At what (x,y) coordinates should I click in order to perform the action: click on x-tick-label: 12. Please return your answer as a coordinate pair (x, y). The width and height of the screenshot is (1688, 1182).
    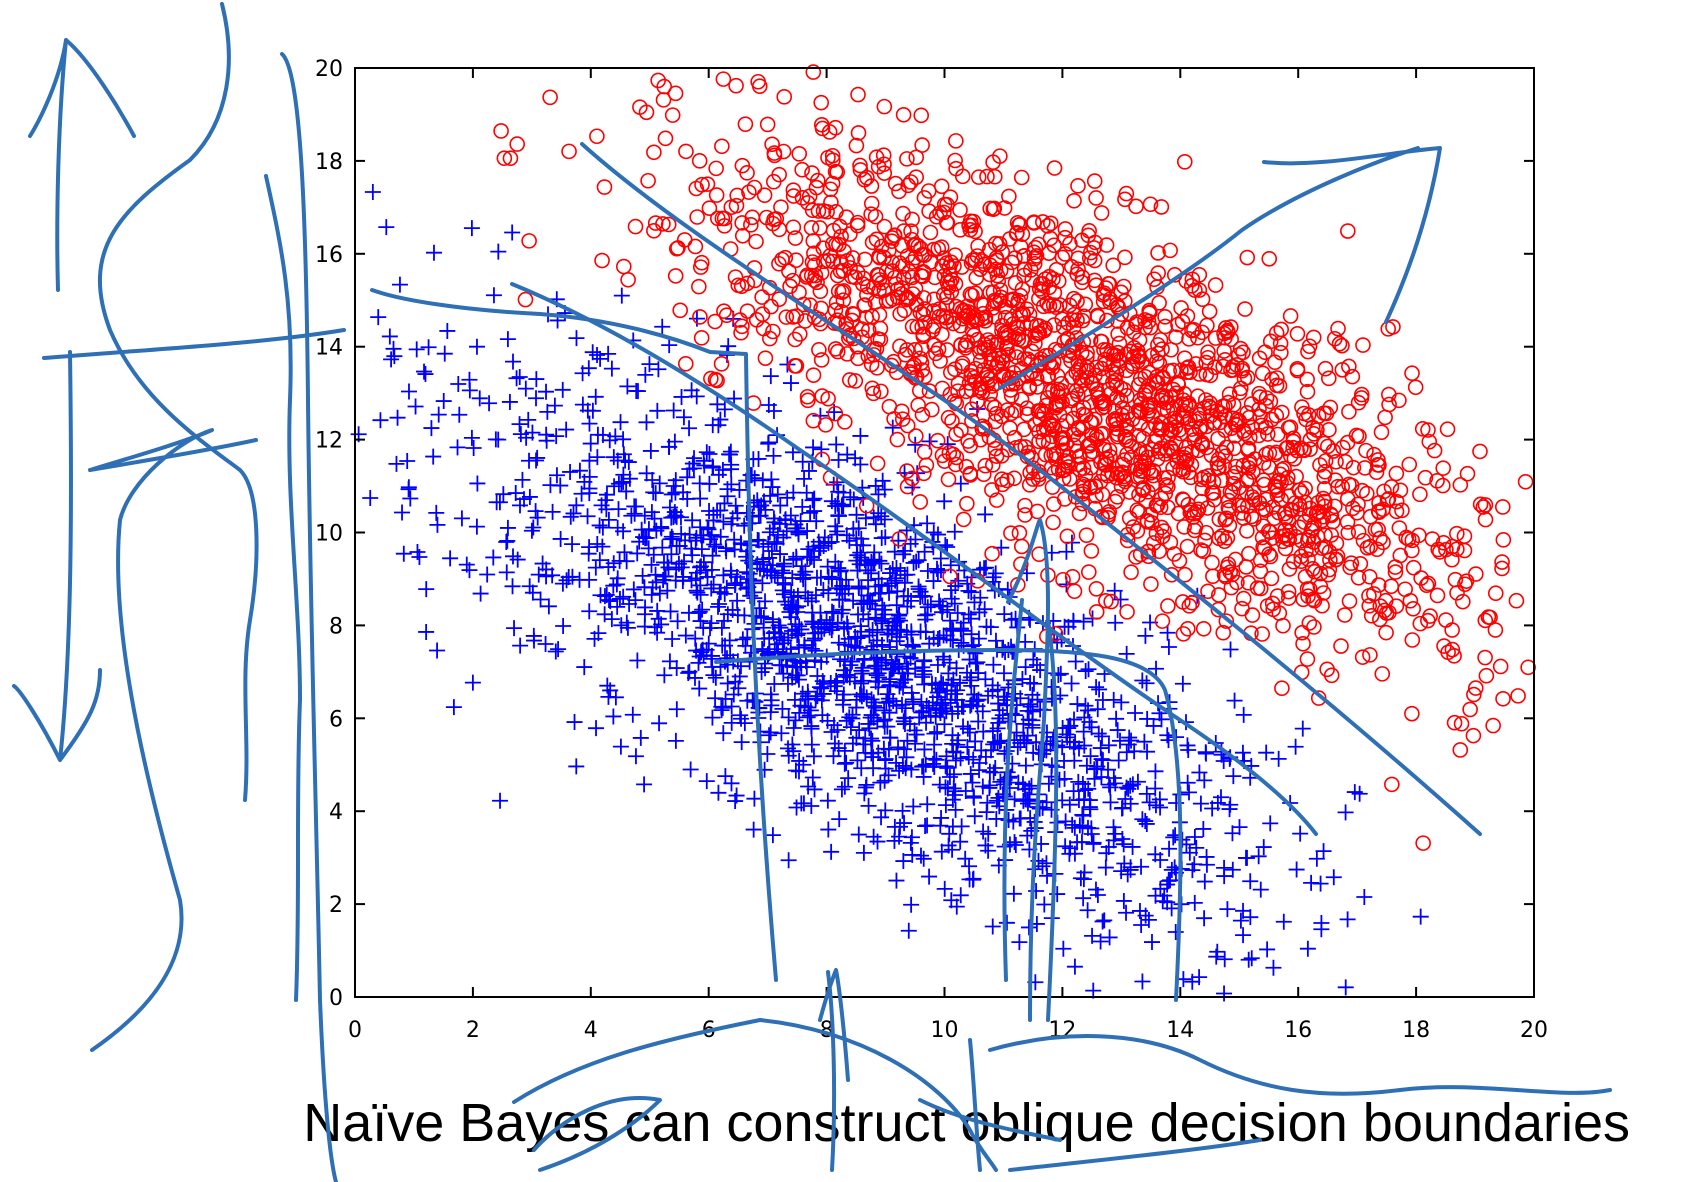
    Looking at the image, I should click on (1062, 1030).